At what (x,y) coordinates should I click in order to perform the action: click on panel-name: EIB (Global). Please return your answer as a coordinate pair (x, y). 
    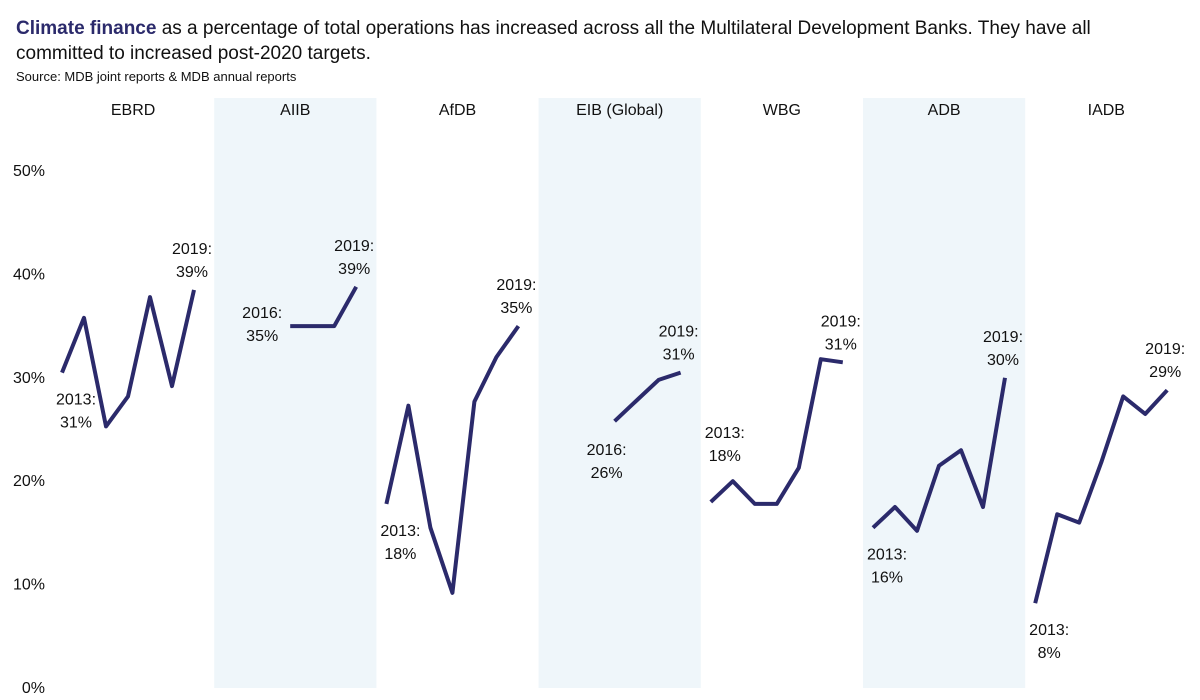
    Looking at the image, I should click on (619, 110).